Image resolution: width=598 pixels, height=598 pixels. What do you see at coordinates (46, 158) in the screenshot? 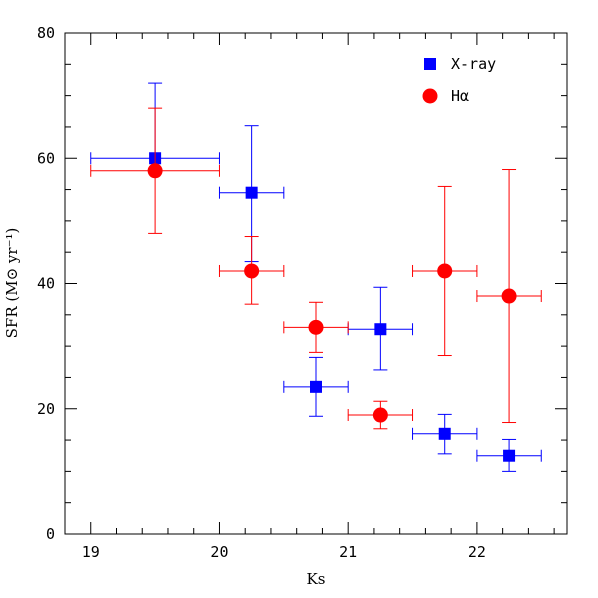
I see `y-tick-label: 60` at bounding box center [46, 158].